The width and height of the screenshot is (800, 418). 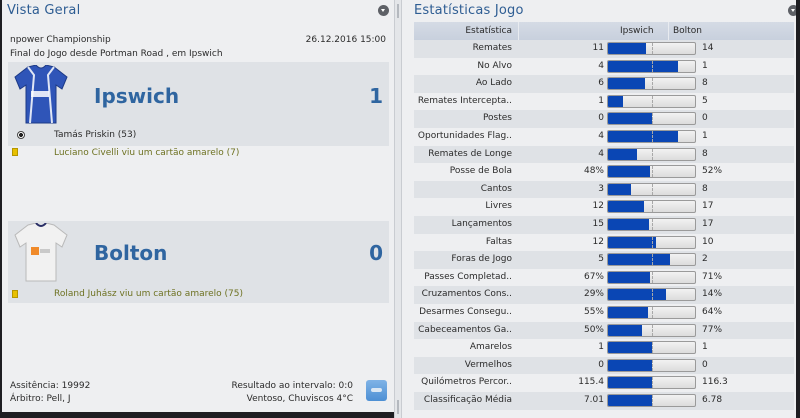 I want to click on away-card-event: Roland Juhász viu um cartão amarelo (75), so click(x=148, y=294).